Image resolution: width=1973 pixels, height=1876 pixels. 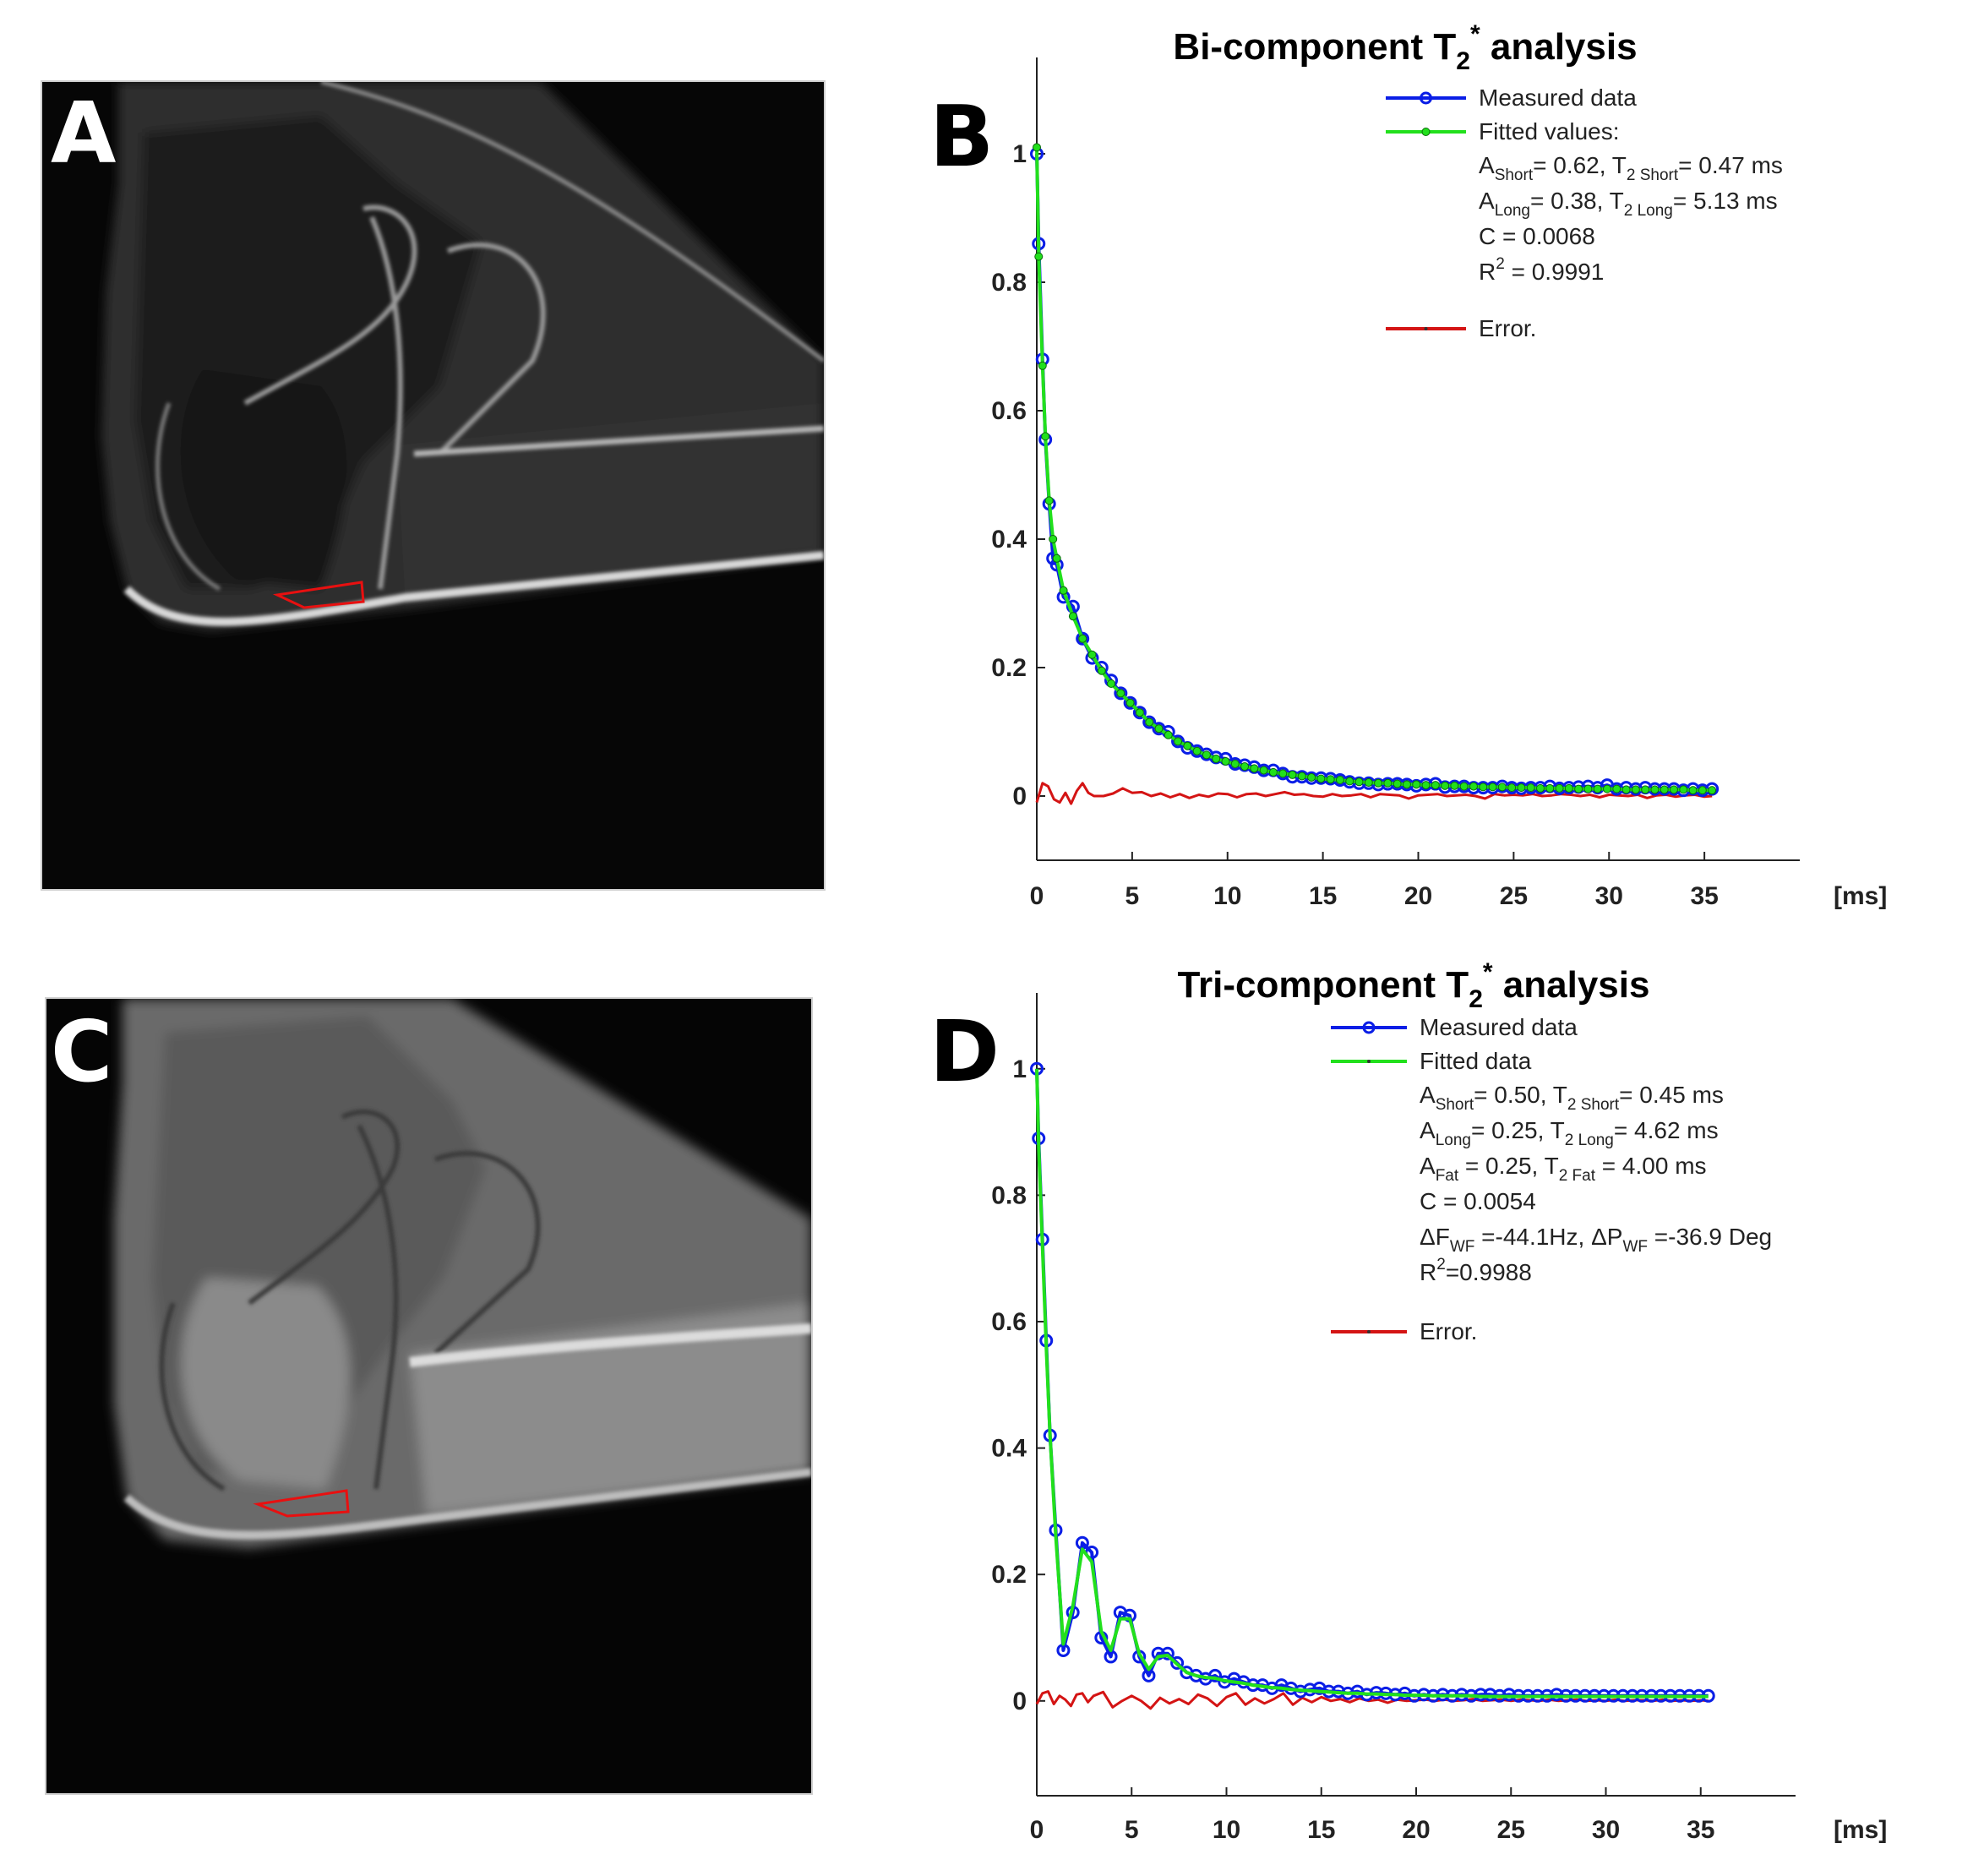 I want to click on chart-b-xtick-label: 25, so click(x=1514, y=896).